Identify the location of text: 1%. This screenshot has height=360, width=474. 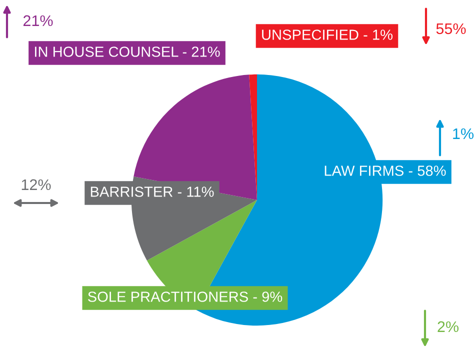
(463, 134).